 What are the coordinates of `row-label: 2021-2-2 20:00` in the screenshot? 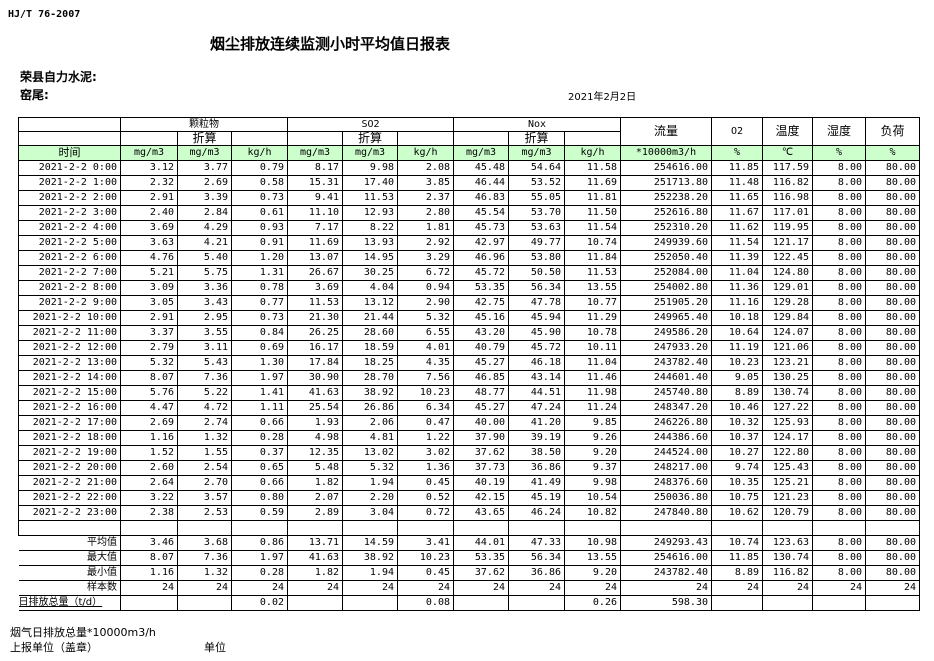 It's located at (69, 468).